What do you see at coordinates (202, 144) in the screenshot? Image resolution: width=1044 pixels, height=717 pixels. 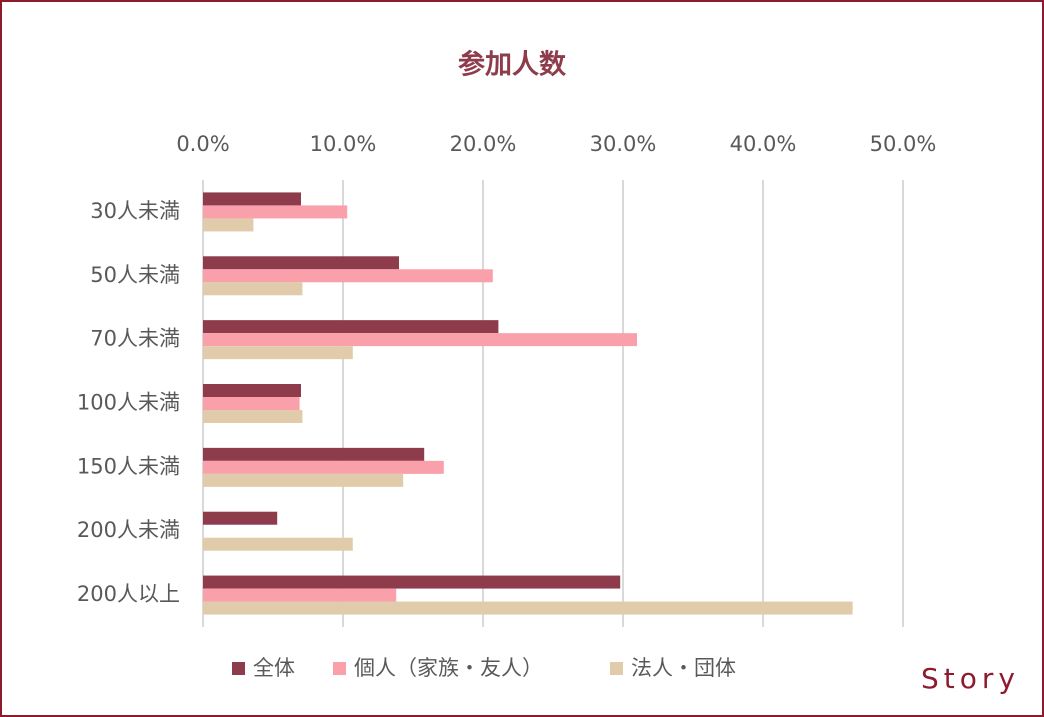 I see `x-tick-label: 0.0%` at bounding box center [202, 144].